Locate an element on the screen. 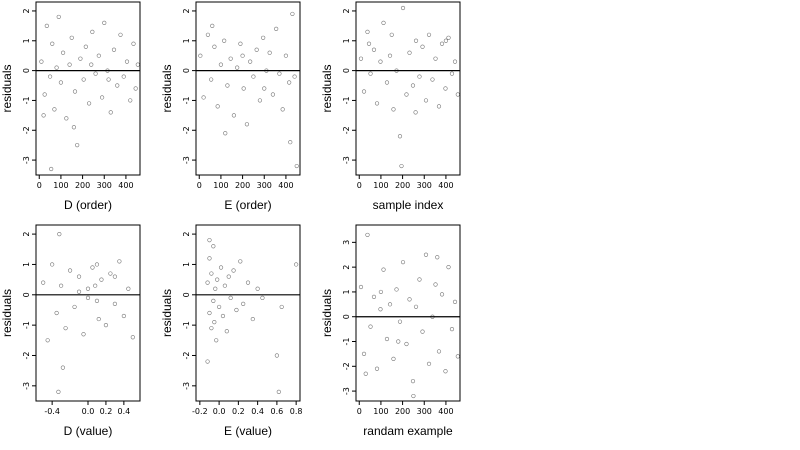 This screenshot has height=450, width=800. x-axis-title: D (value) is located at coordinates (88, 431).